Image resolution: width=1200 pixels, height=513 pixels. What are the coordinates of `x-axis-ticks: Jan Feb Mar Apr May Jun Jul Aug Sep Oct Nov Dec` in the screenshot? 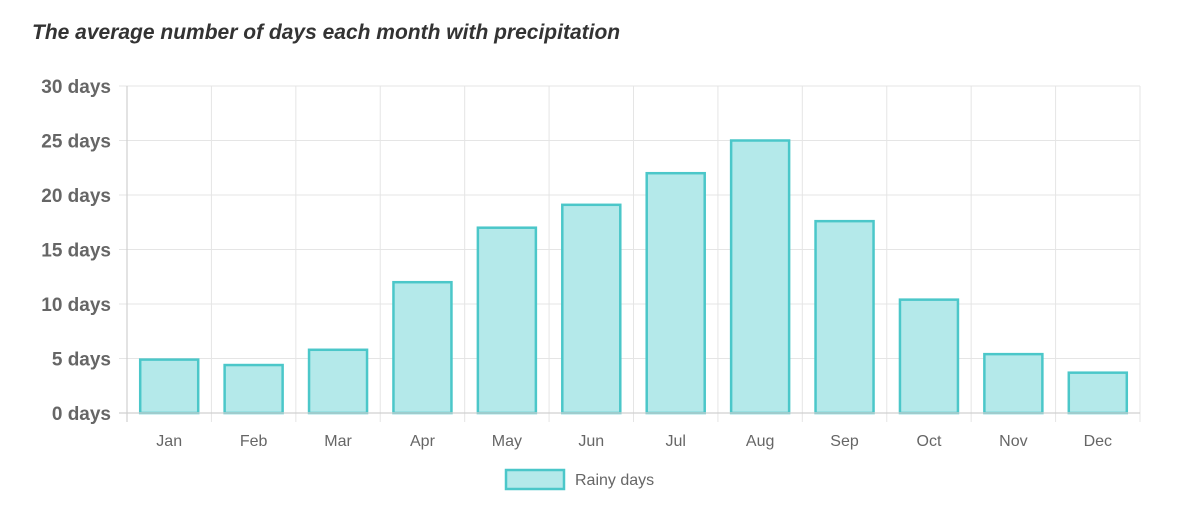 It's located at (634, 441).